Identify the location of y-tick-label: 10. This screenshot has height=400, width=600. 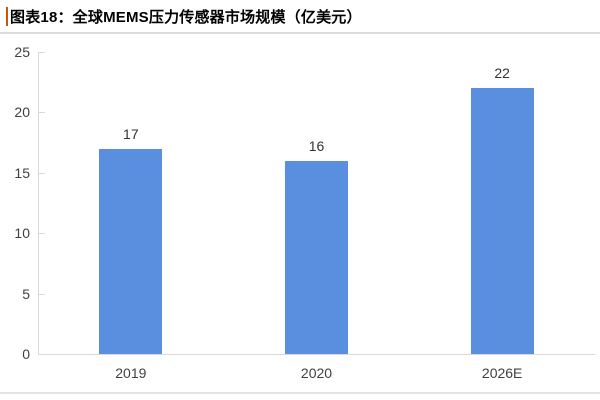
(22, 233).